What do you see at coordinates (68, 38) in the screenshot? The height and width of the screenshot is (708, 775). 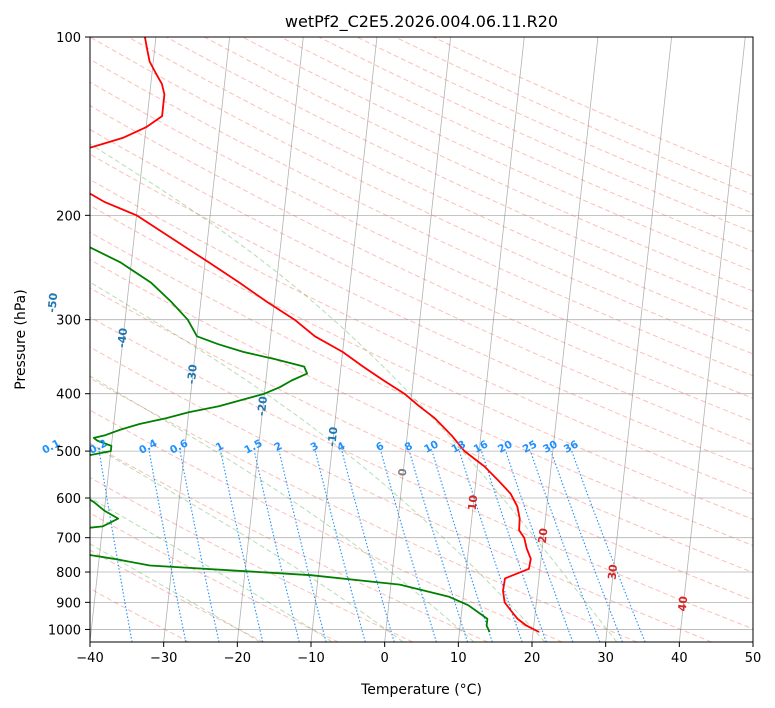 I see `y-tick-label: 100` at bounding box center [68, 38].